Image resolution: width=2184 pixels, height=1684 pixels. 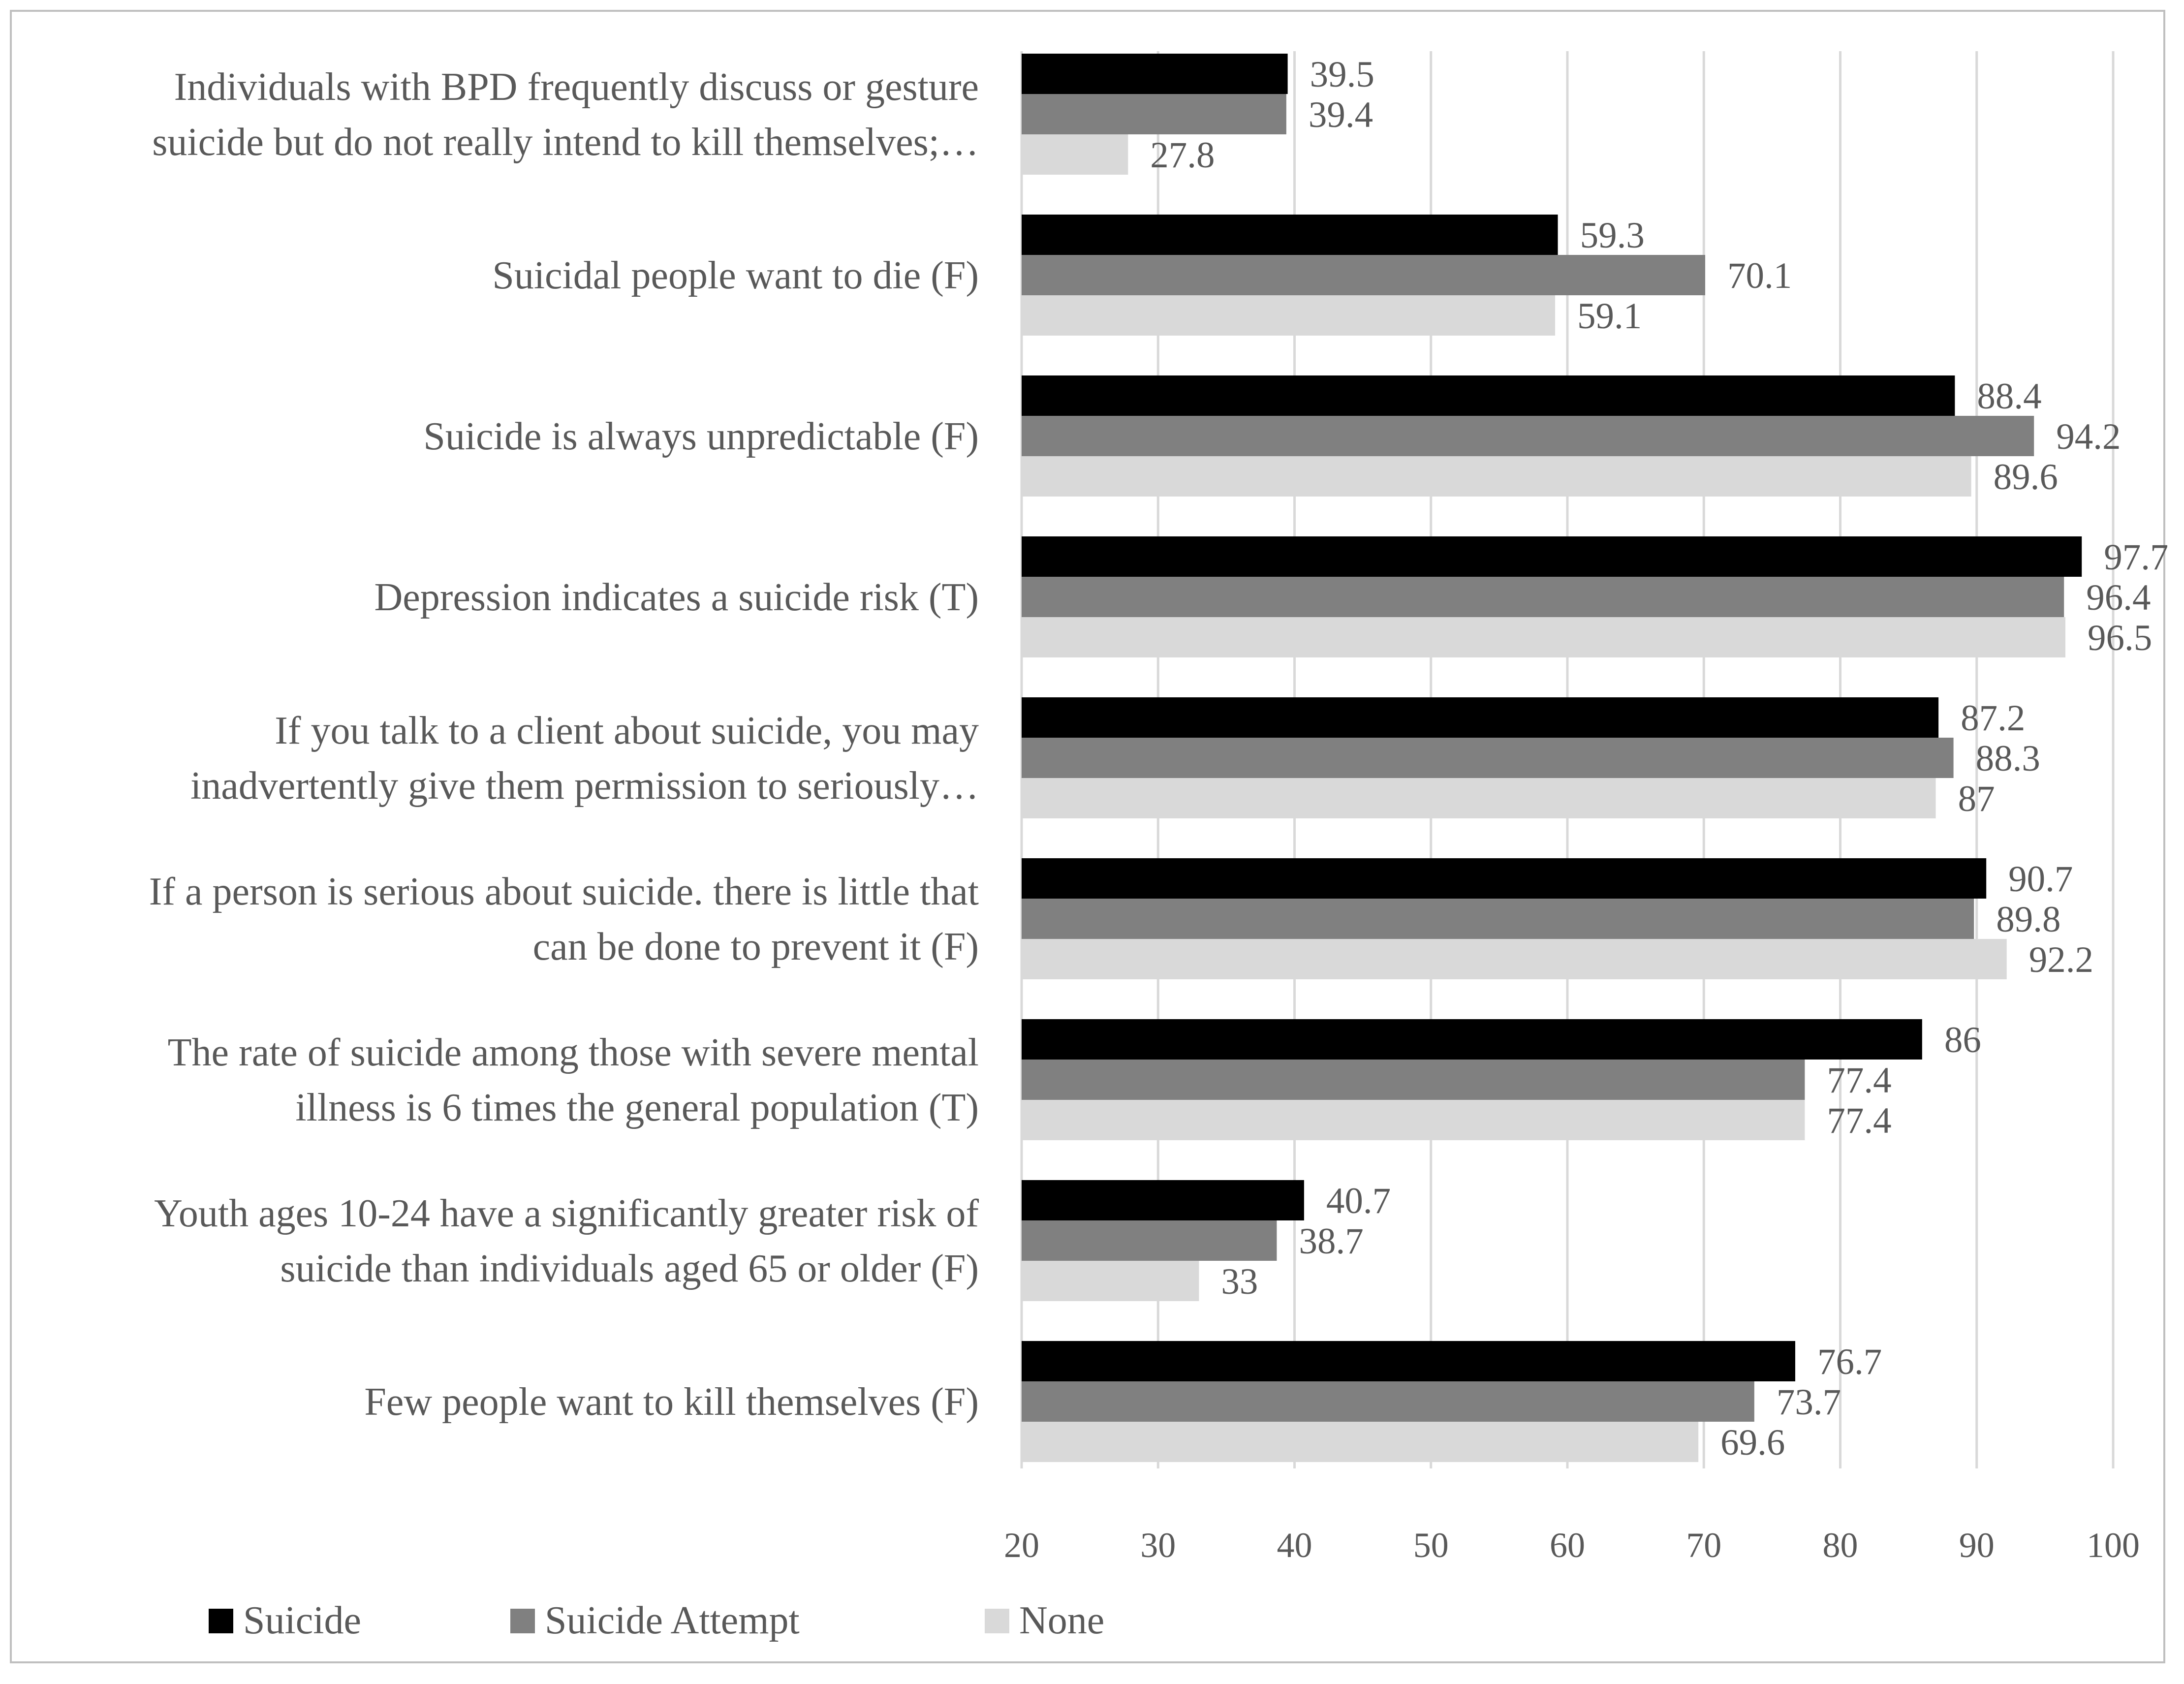 I want to click on data-label: 59.3, so click(x=1612, y=235).